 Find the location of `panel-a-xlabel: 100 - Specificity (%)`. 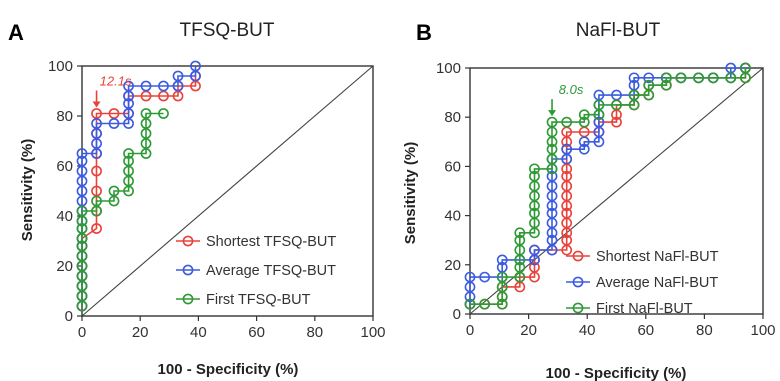

panel-a-xlabel: 100 - Specificity (%) is located at coordinates (228, 369).